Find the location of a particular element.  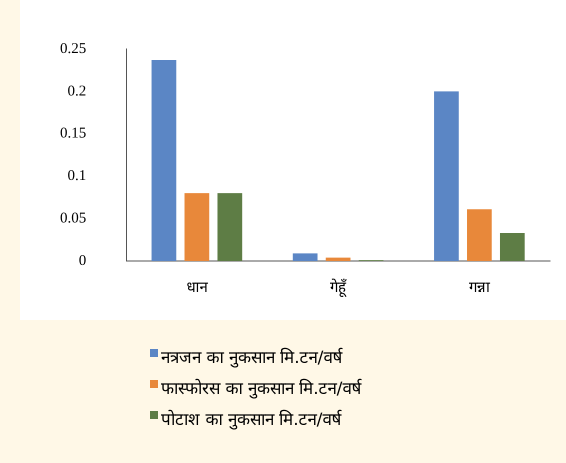

legend-label: पोटाश का नुकसान मि.टन/वर्ष is located at coordinates (251, 419).